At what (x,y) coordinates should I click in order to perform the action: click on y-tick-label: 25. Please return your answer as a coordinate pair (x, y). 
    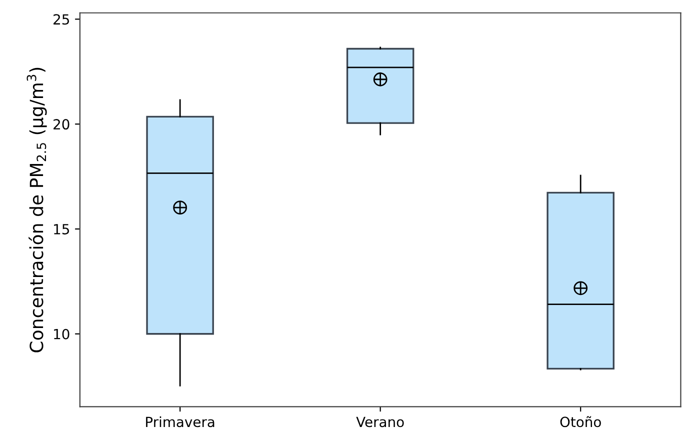
    Looking at the image, I should click on (61, 19).